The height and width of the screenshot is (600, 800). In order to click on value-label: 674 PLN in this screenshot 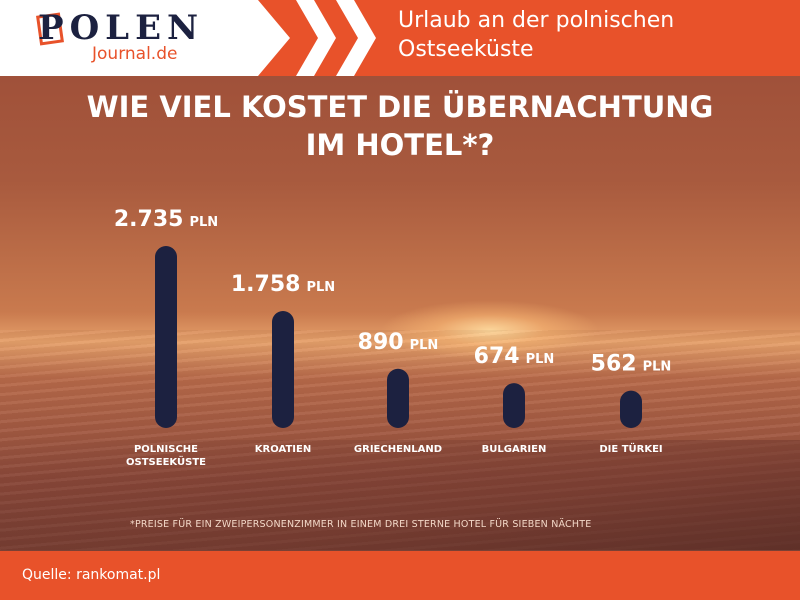, I will do `click(514, 356)`.